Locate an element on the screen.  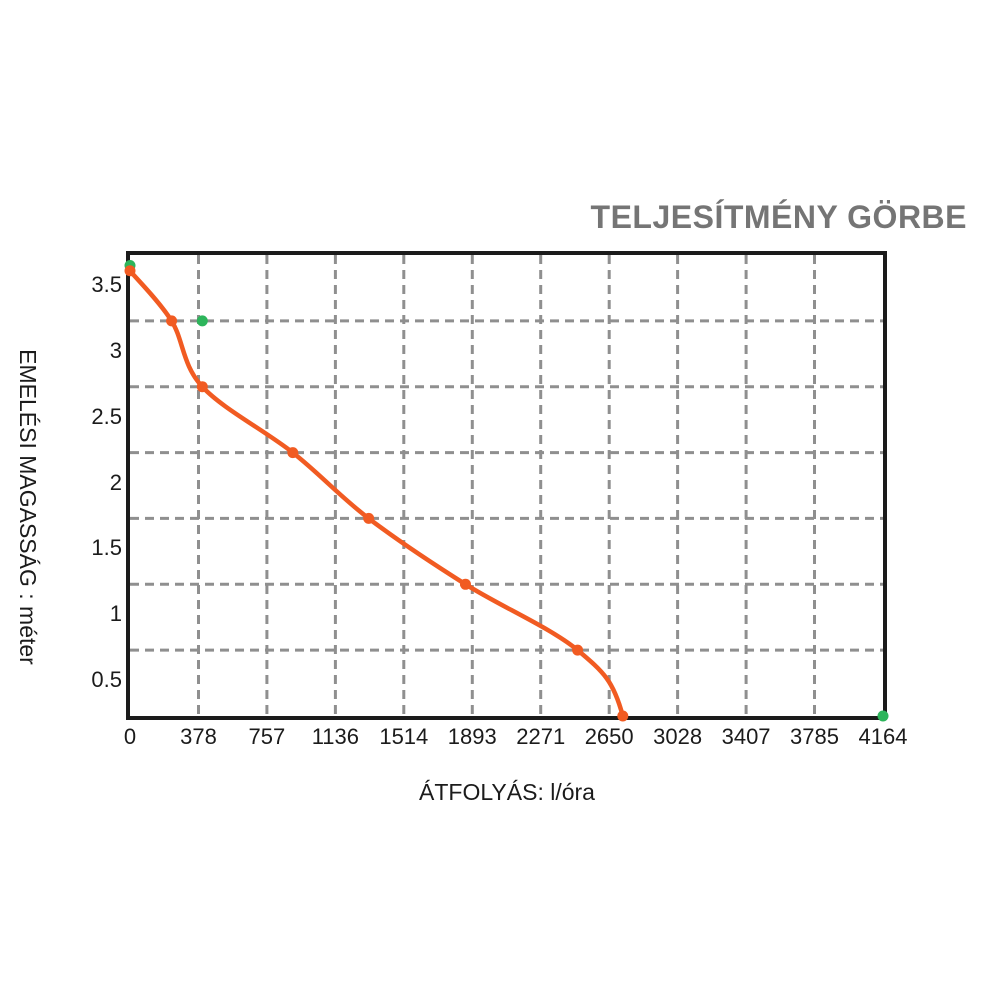
y-tick-label: 0.5 is located at coordinates (106, 680).